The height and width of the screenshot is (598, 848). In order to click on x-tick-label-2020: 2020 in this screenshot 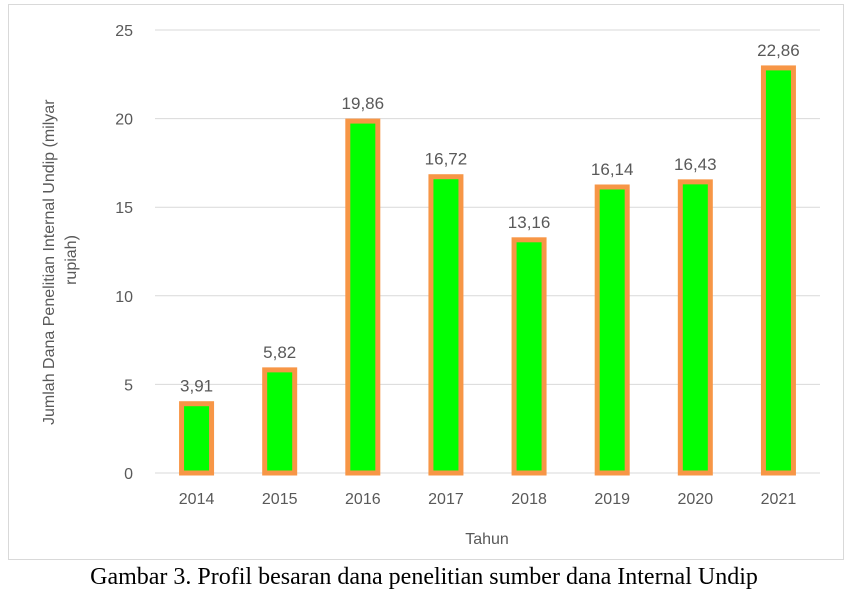, I will do `click(696, 499)`.